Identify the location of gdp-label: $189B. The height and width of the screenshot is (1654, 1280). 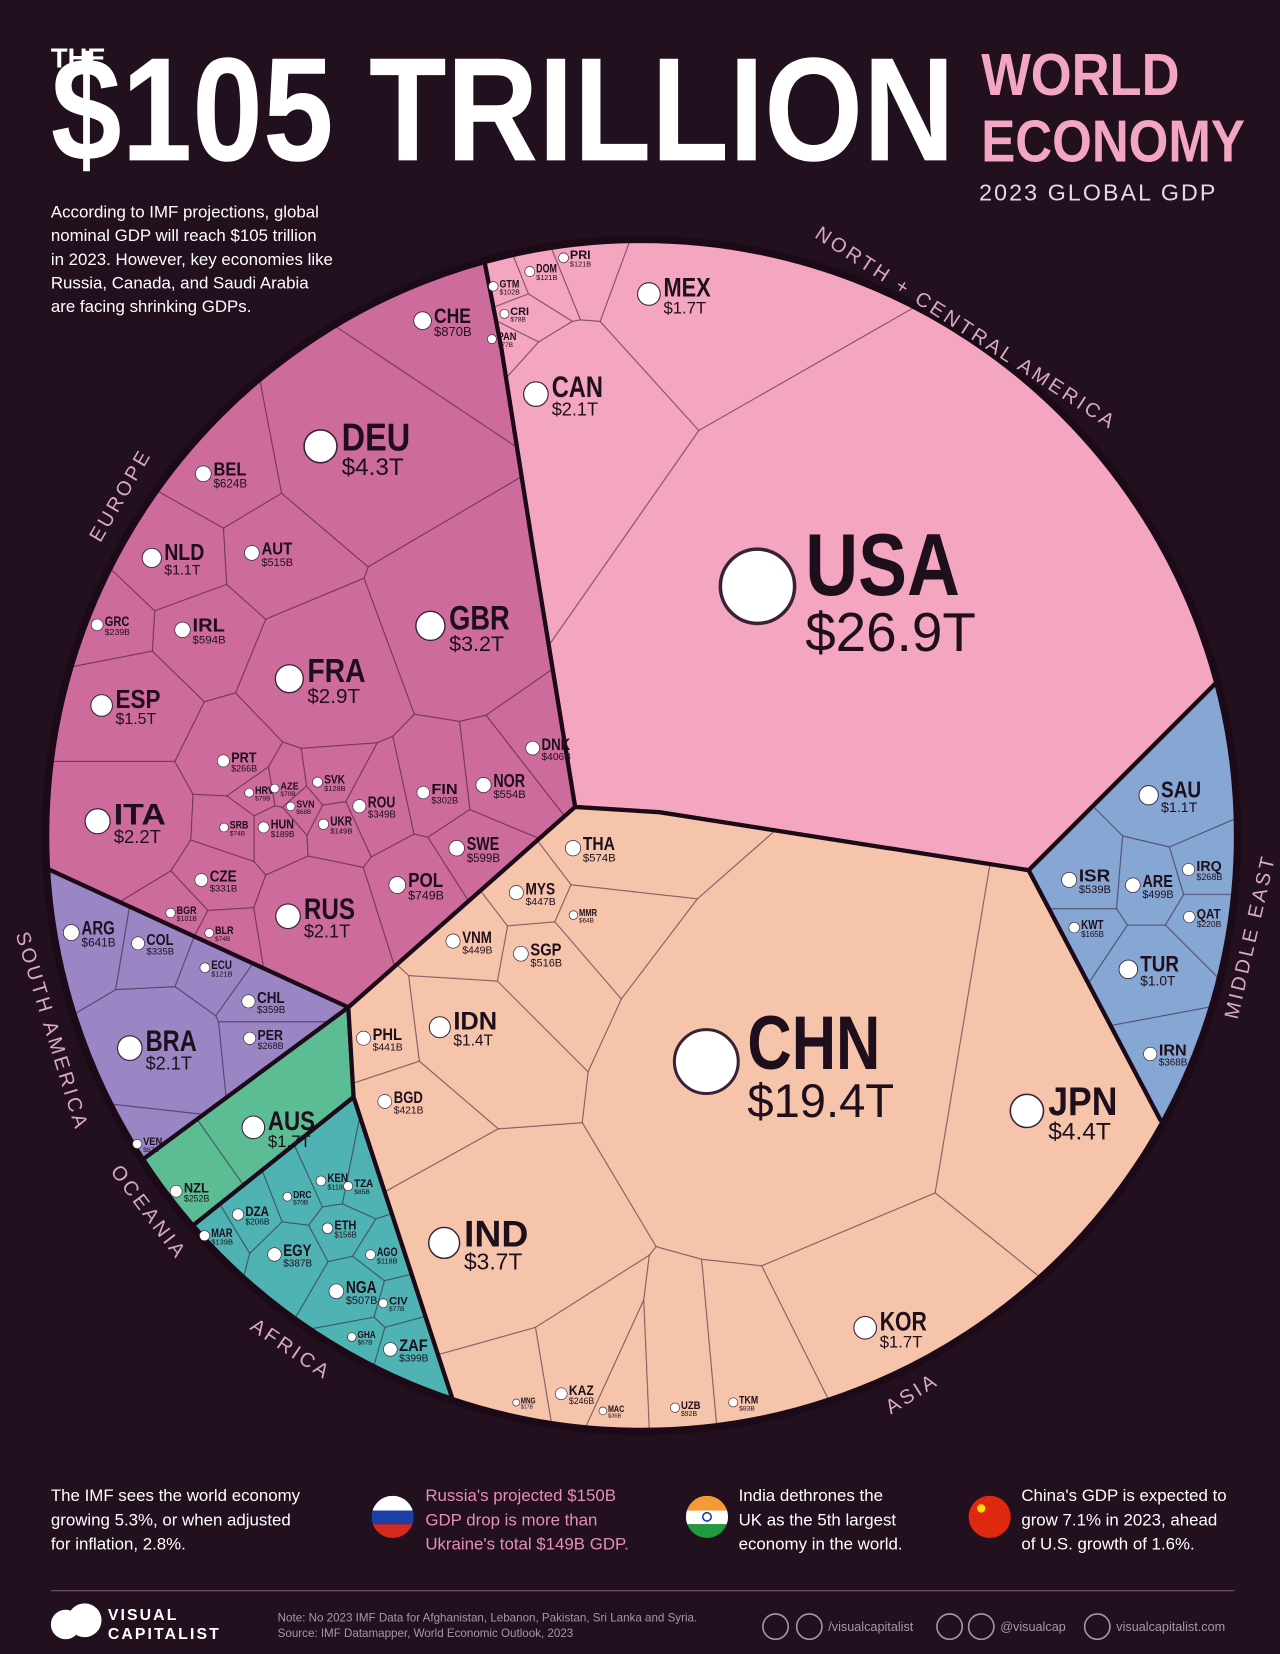
(283, 834).